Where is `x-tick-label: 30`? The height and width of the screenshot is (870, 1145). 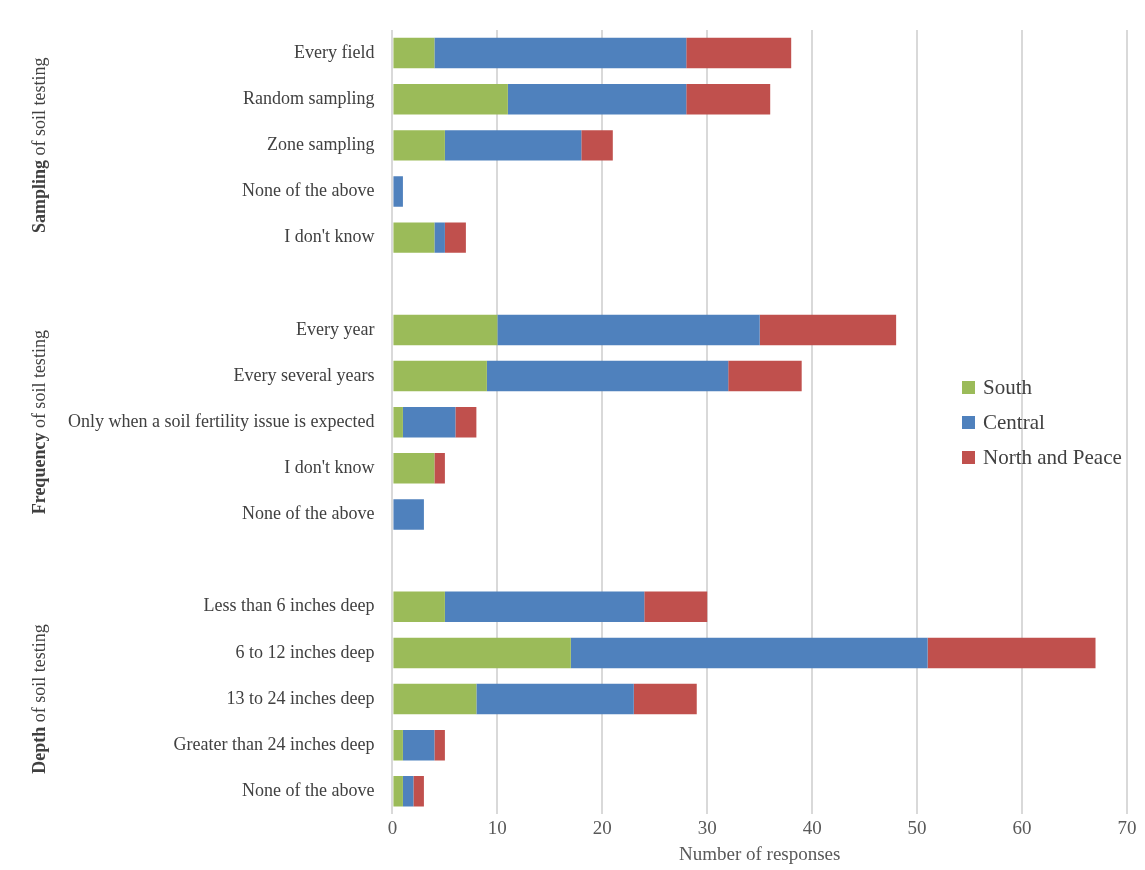
x-tick-label: 30 is located at coordinates (707, 827).